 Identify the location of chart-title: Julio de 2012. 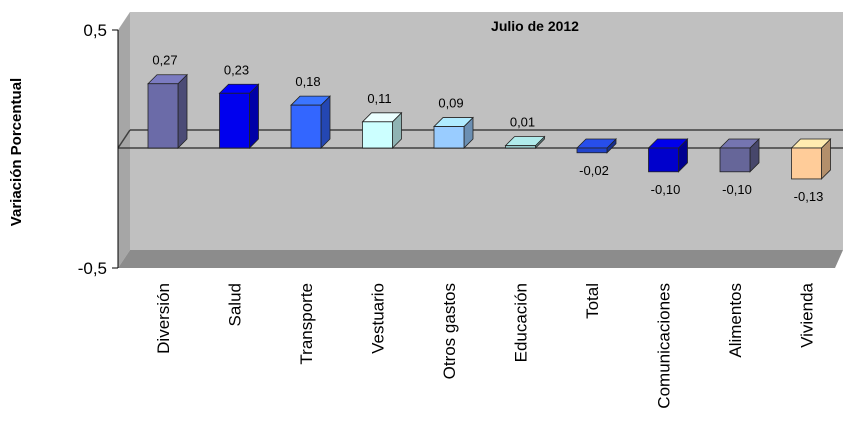
(535, 26).